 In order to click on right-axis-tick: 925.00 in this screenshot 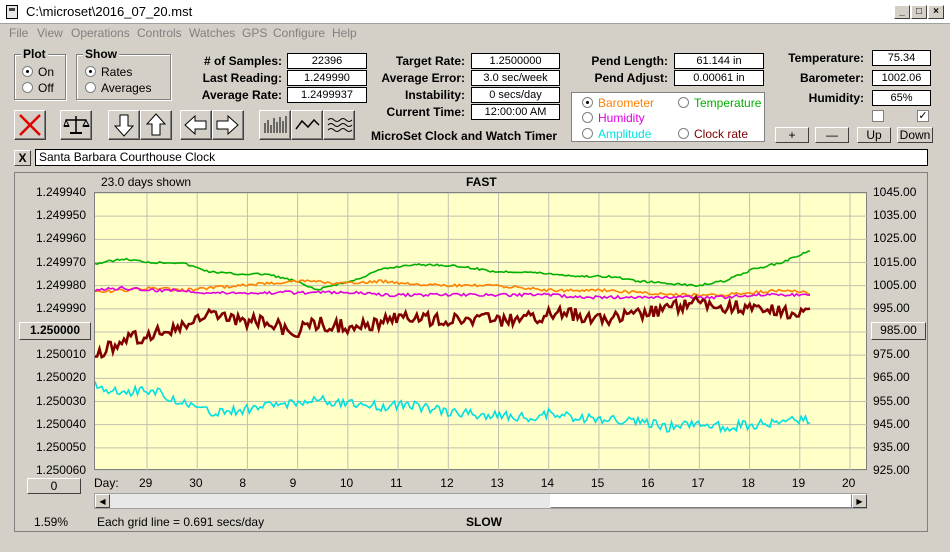, I will do `click(891, 470)`.